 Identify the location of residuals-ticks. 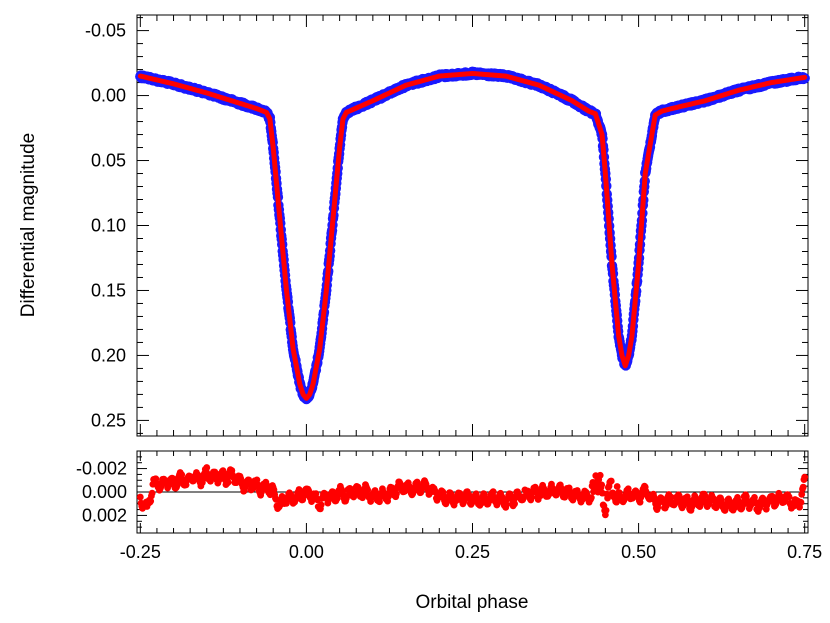
(472, 492).